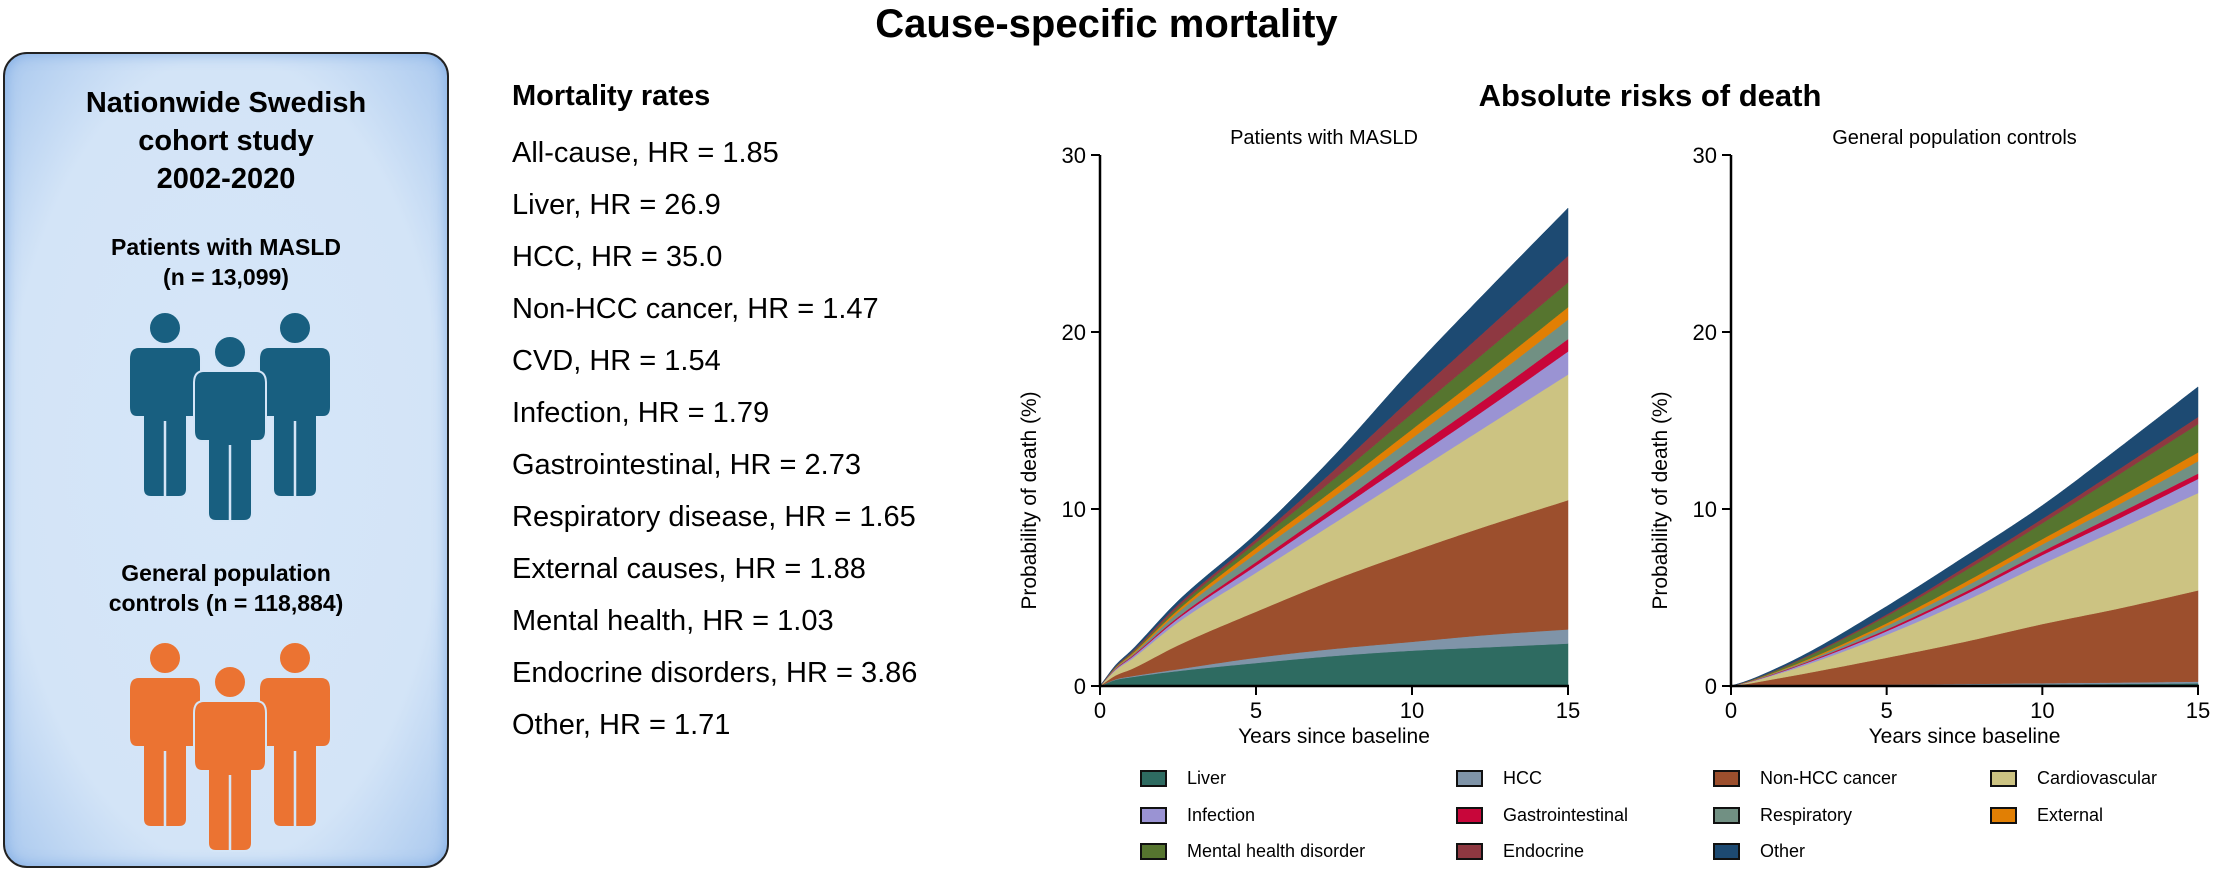  What do you see at coordinates (1544, 851) in the screenshot?
I see `legend-label: Endocrine` at bounding box center [1544, 851].